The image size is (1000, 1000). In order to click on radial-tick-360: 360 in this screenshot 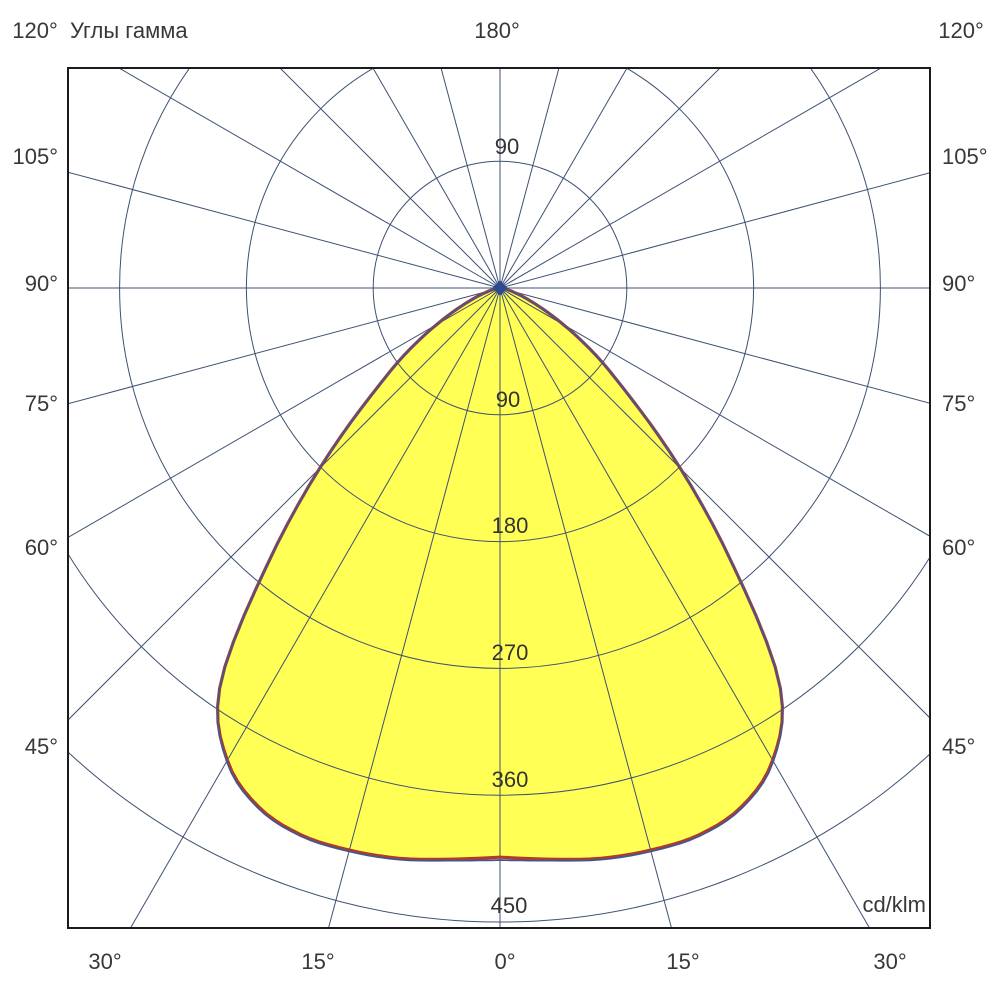, I will do `click(510, 779)`.